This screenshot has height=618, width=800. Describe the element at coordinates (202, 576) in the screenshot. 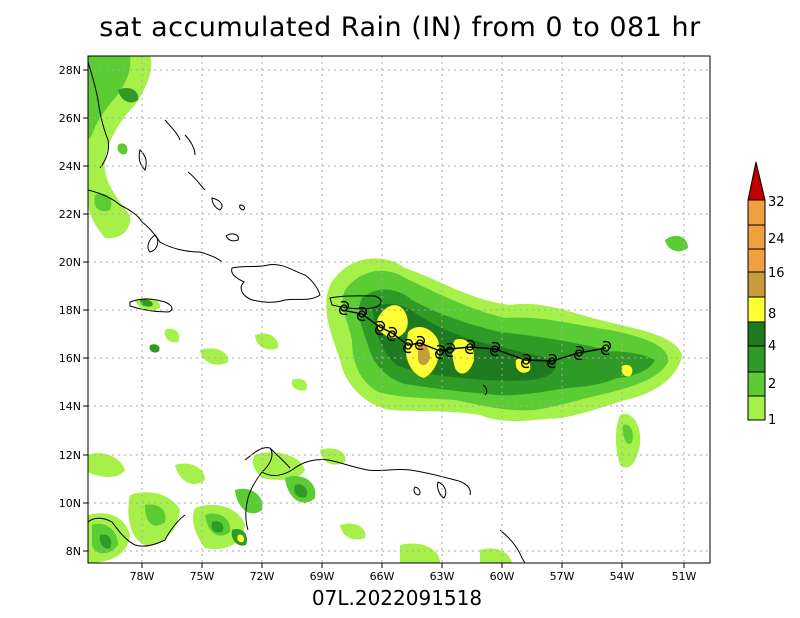

I see `lon-label: 75W` at that location.